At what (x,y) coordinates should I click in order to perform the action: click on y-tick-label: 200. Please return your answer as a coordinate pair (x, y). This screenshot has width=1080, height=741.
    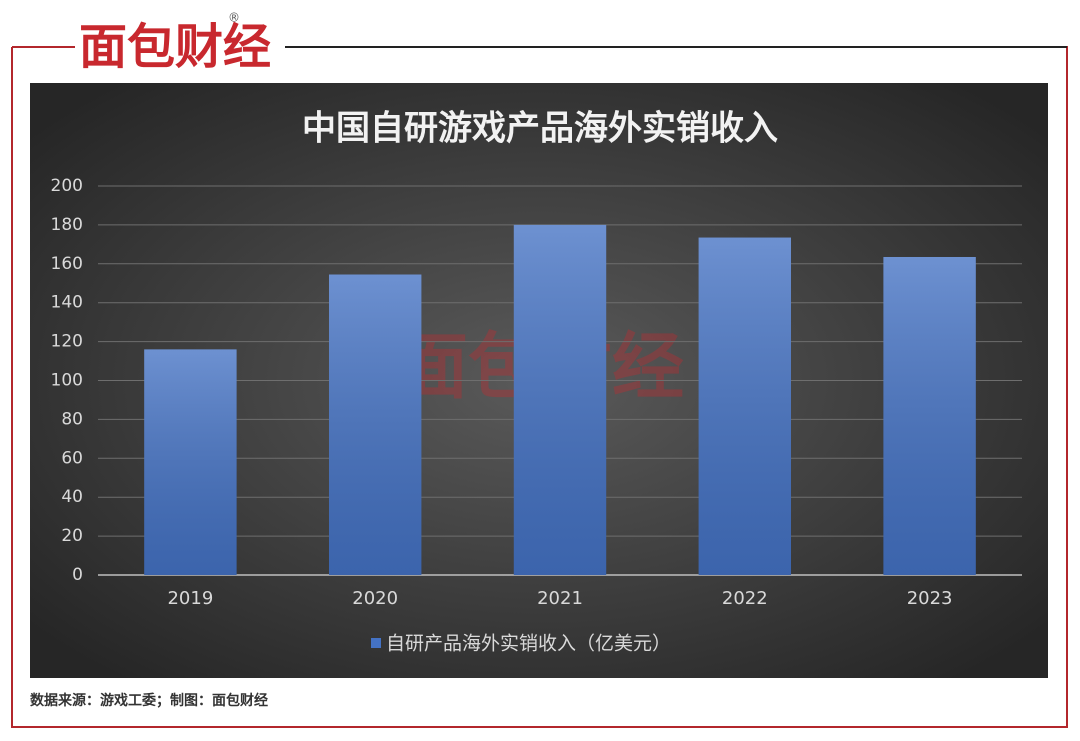
    Looking at the image, I should click on (67, 186).